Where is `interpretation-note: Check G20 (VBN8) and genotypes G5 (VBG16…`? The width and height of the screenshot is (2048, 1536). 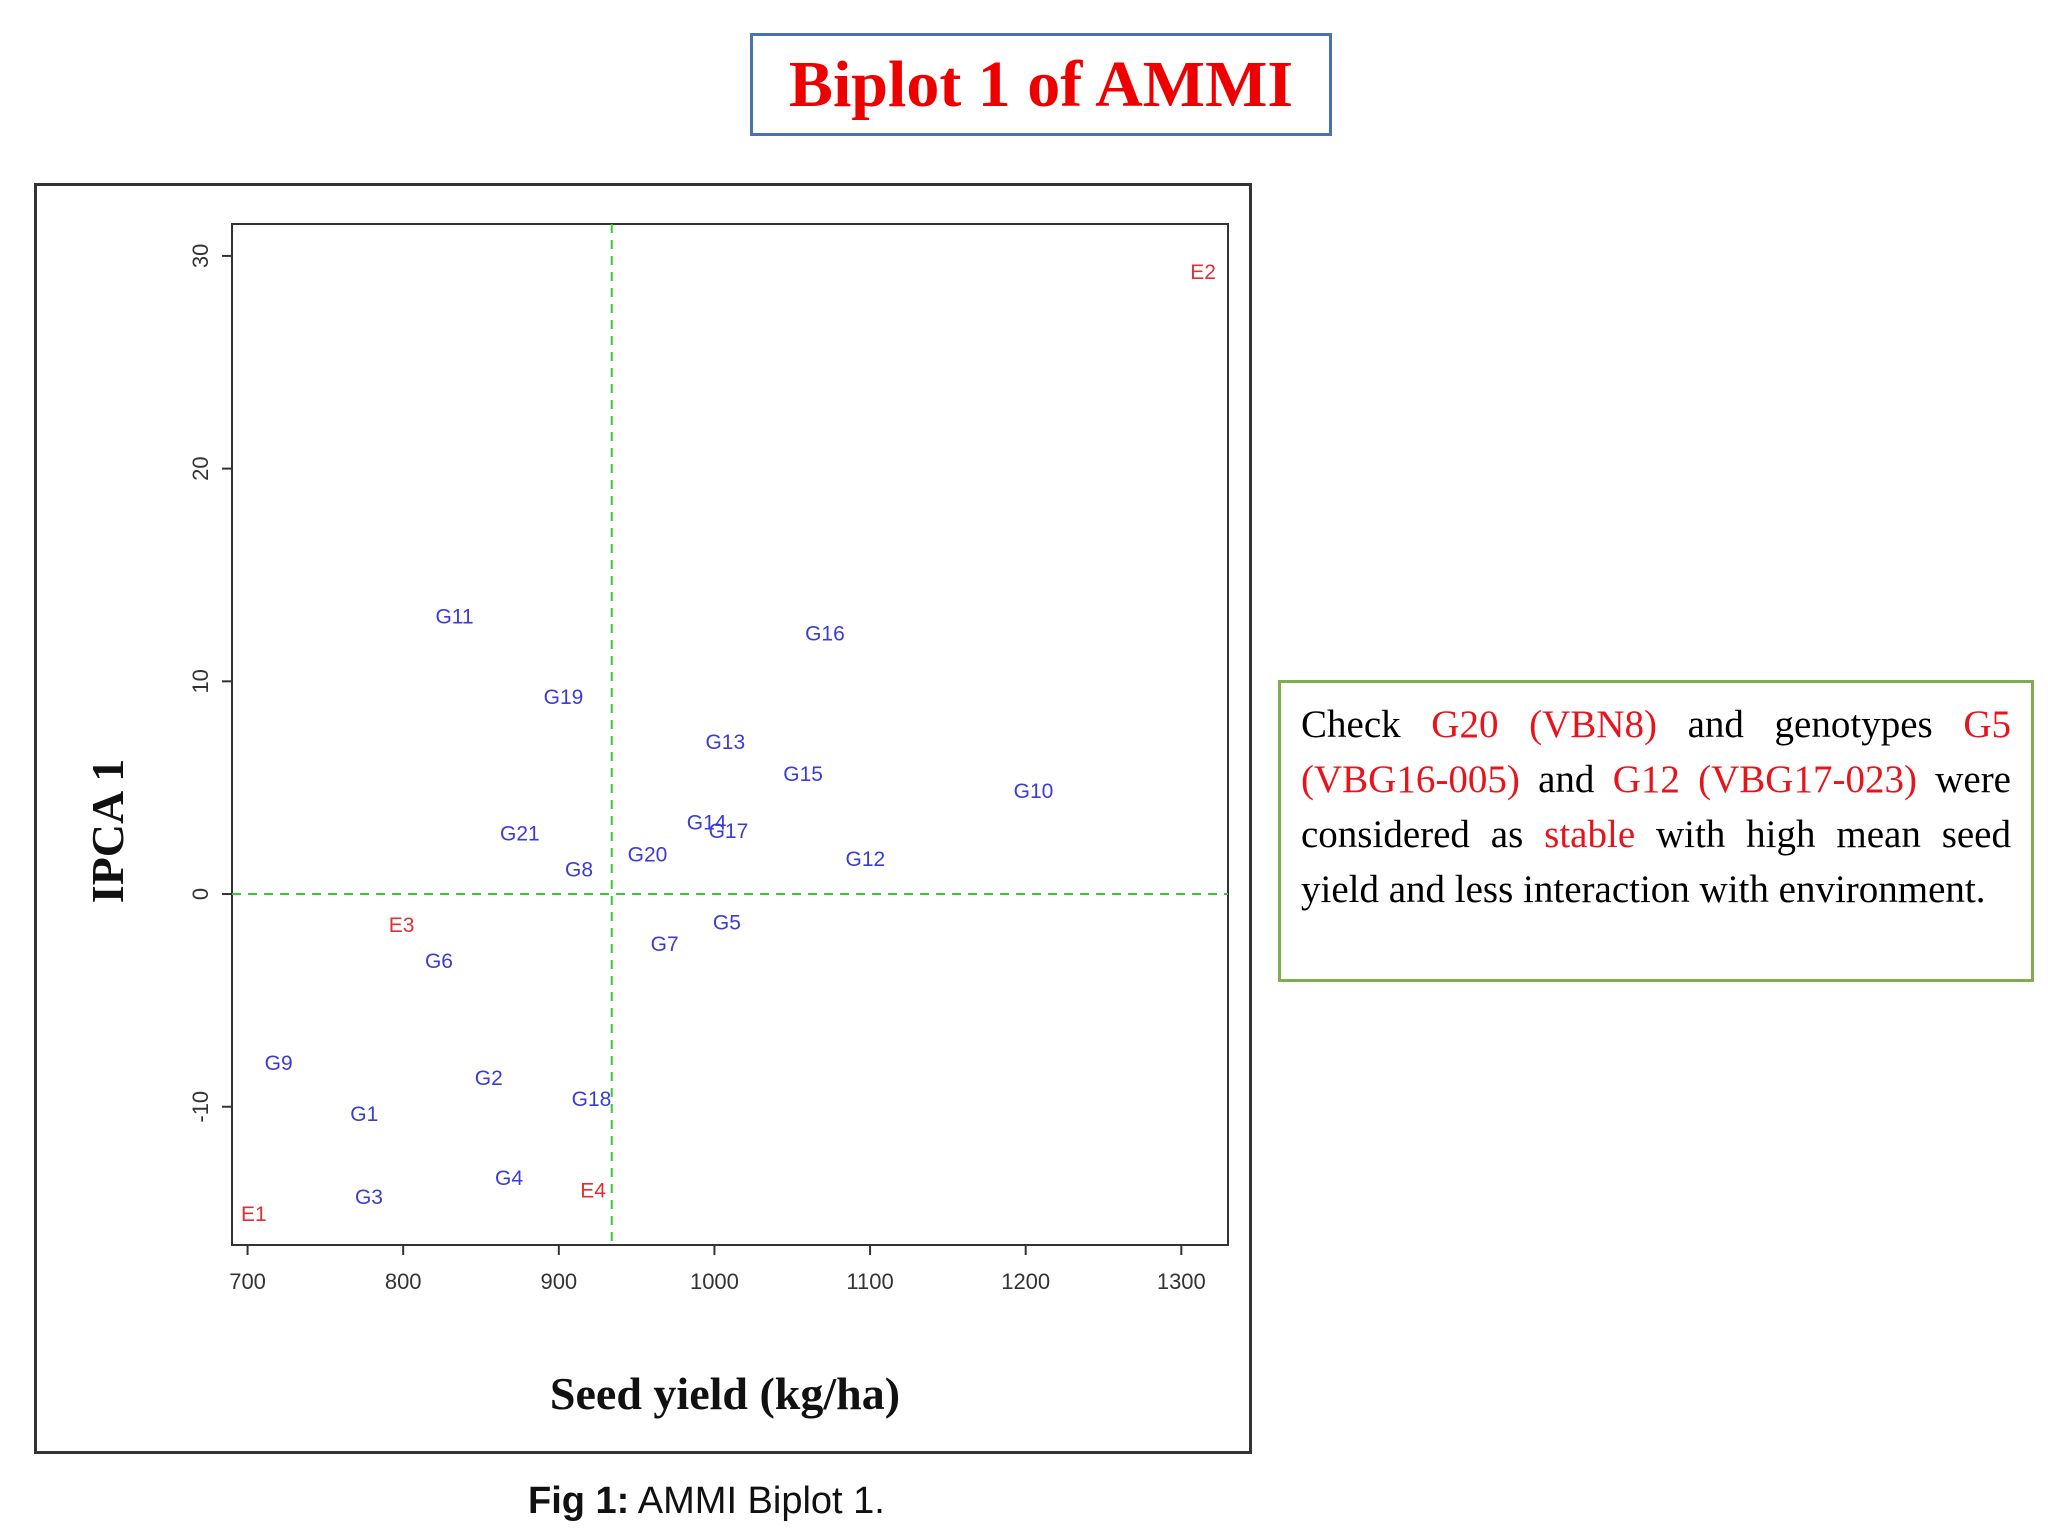 interpretation-note: Check G20 (VBN8) and genotypes G5 (VBG16… is located at coordinates (1656, 831).